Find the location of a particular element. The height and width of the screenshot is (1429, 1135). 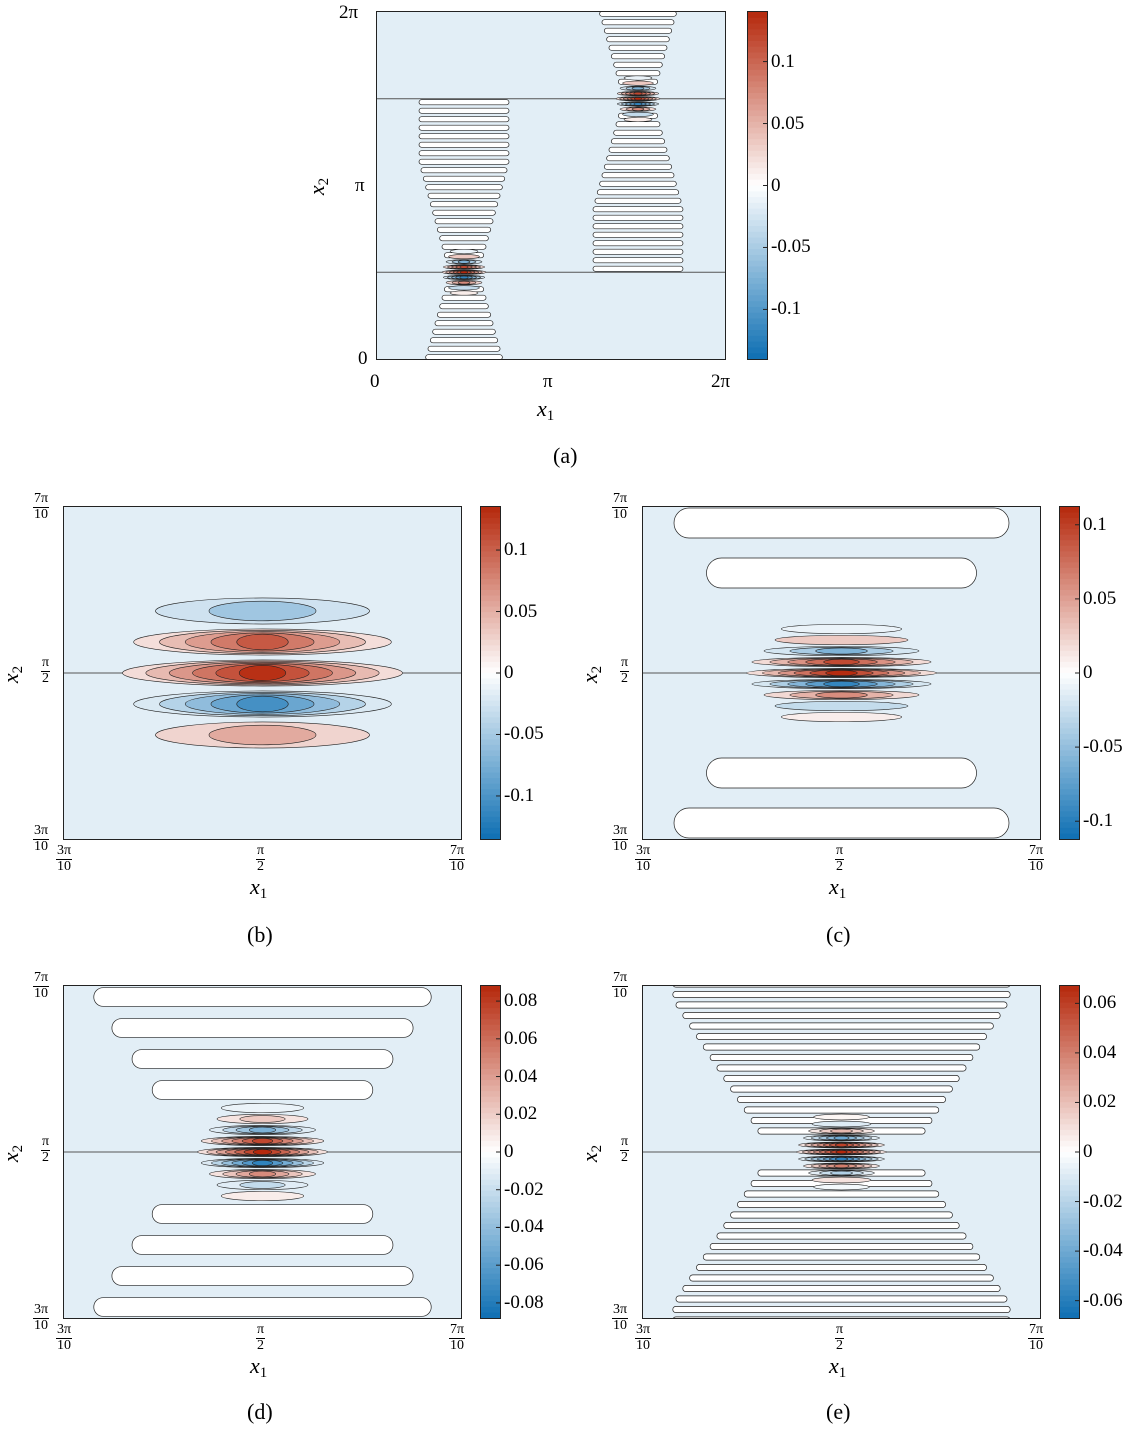

x-axis-label-b-text: x1 is located at coordinates (259, 888).